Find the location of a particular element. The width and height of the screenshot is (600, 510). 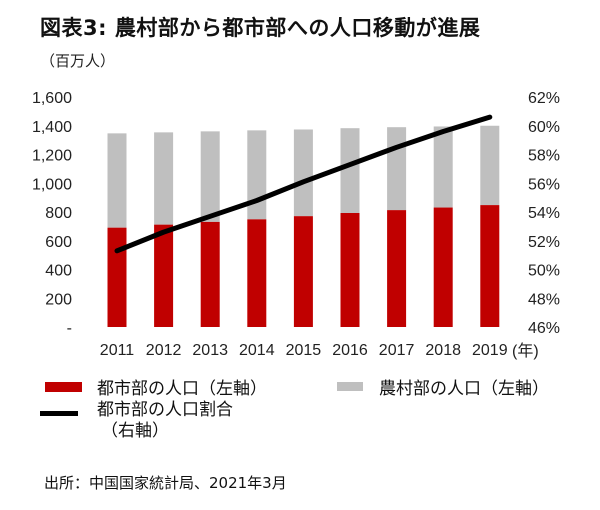

bar-rural-2018 is located at coordinates (443, 167).